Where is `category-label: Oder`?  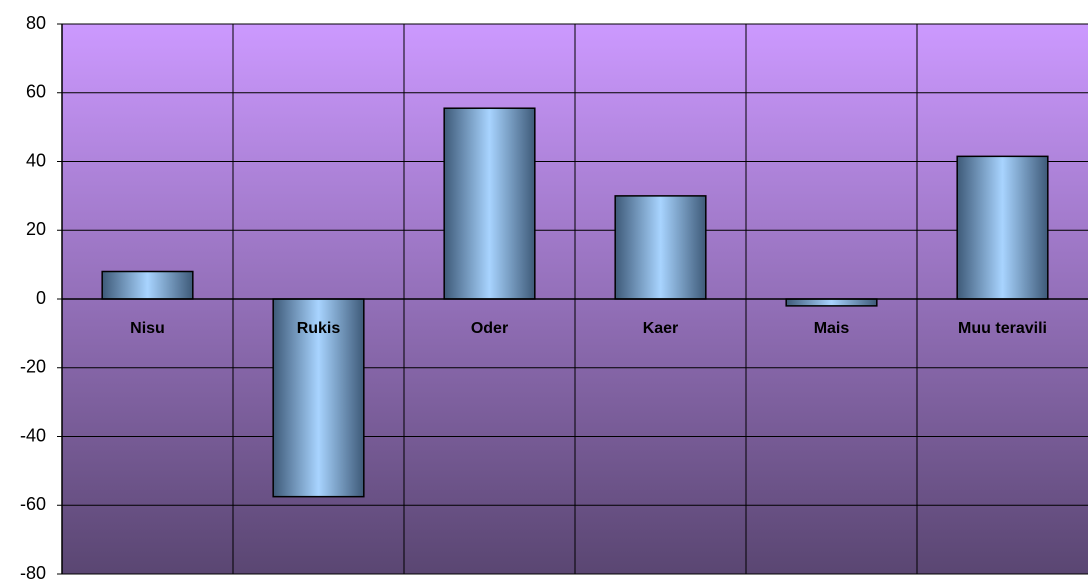 category-label: Oder is located at coordinates (489, 328).